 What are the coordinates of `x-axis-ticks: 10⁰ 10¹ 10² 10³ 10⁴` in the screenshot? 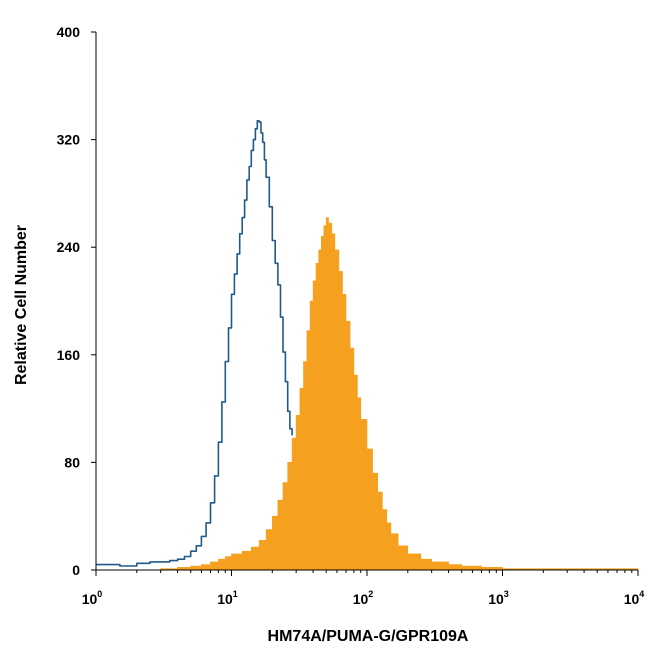 It's located at (363, 588).